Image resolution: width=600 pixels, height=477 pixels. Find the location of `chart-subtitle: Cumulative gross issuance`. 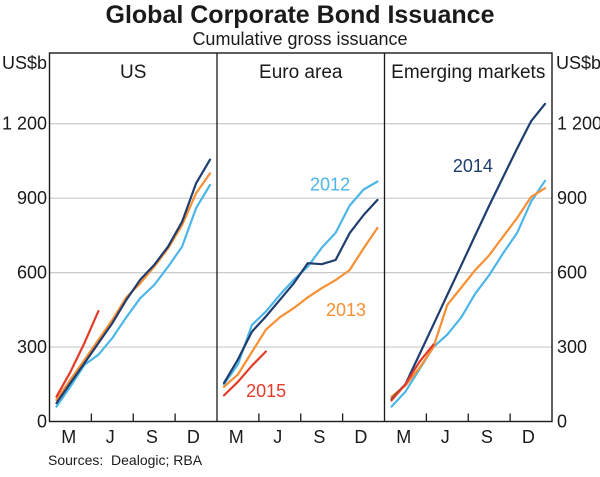

chart-subtitle: Cumulative gross issuance is located at coordinates (300, 39).